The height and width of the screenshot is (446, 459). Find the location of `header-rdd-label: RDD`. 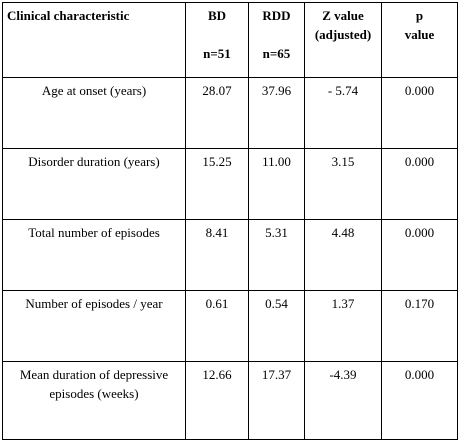

header-rdd-label: RDD is located at coordinates (276, 15).